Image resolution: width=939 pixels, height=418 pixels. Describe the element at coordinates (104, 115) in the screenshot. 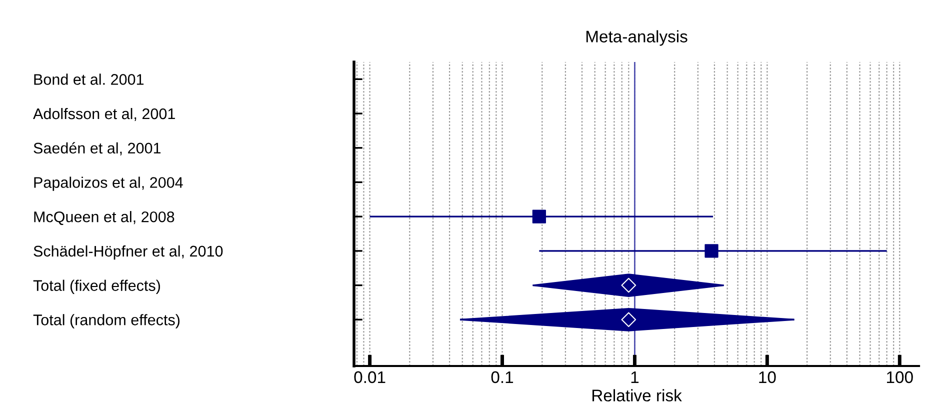

I see `y-tick-label: Adolfsson et al, 2001` at that location.